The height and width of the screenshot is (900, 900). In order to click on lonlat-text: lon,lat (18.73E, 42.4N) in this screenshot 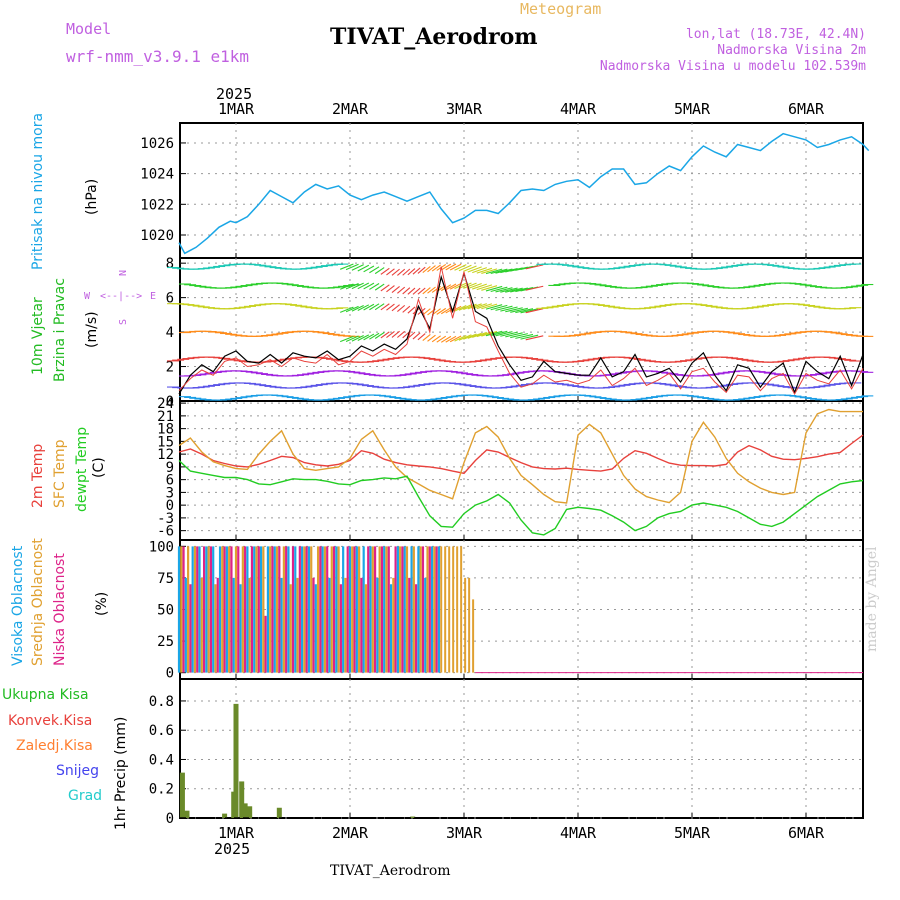, I will do `click(776, 34)`.